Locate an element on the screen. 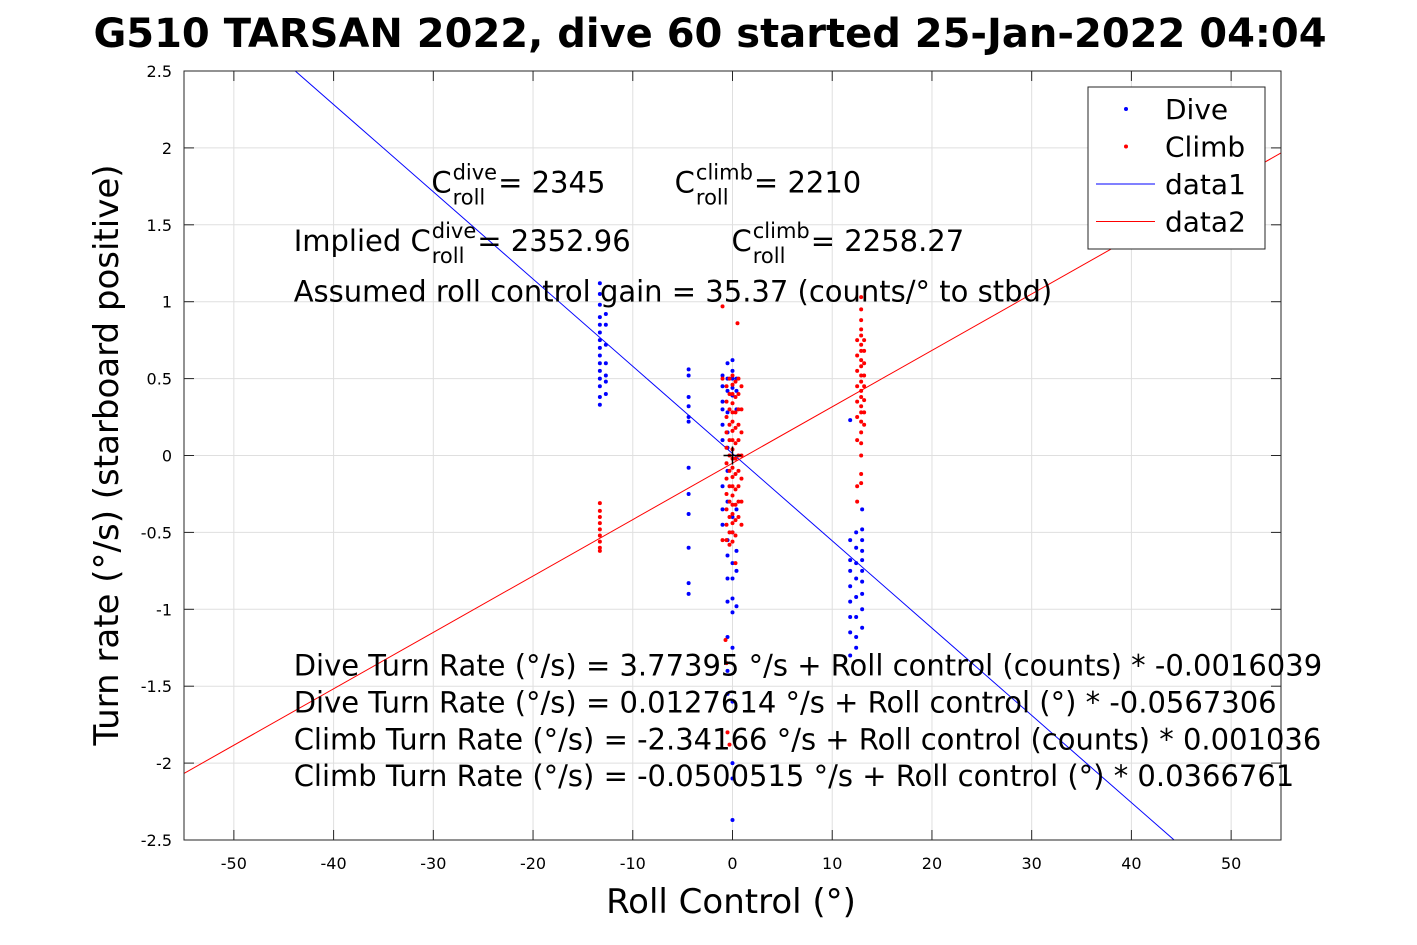  annotation-superscript: dive is located at coordinates (475, 173).